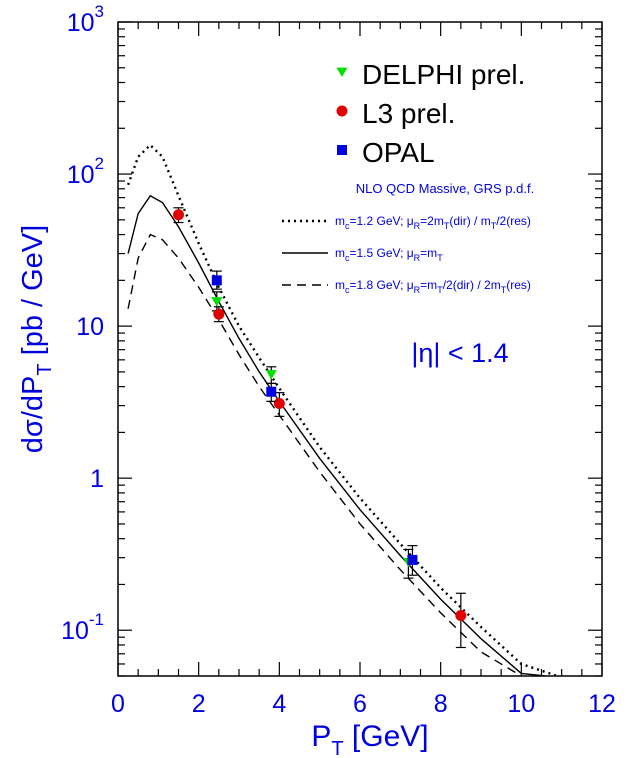 The height and width of the screenshot is (758, 630). I want to click on legend-theory-label: mc=1.2 GeV; μR=2mT(dir) / mT/2(res), so click(433, 222).